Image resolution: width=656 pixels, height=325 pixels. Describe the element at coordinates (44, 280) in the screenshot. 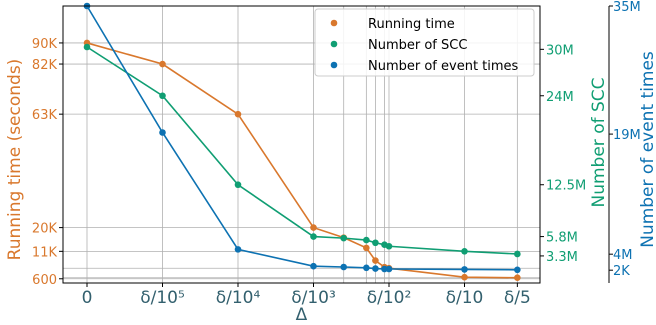

I see `left-tick-label: 600` at that location.